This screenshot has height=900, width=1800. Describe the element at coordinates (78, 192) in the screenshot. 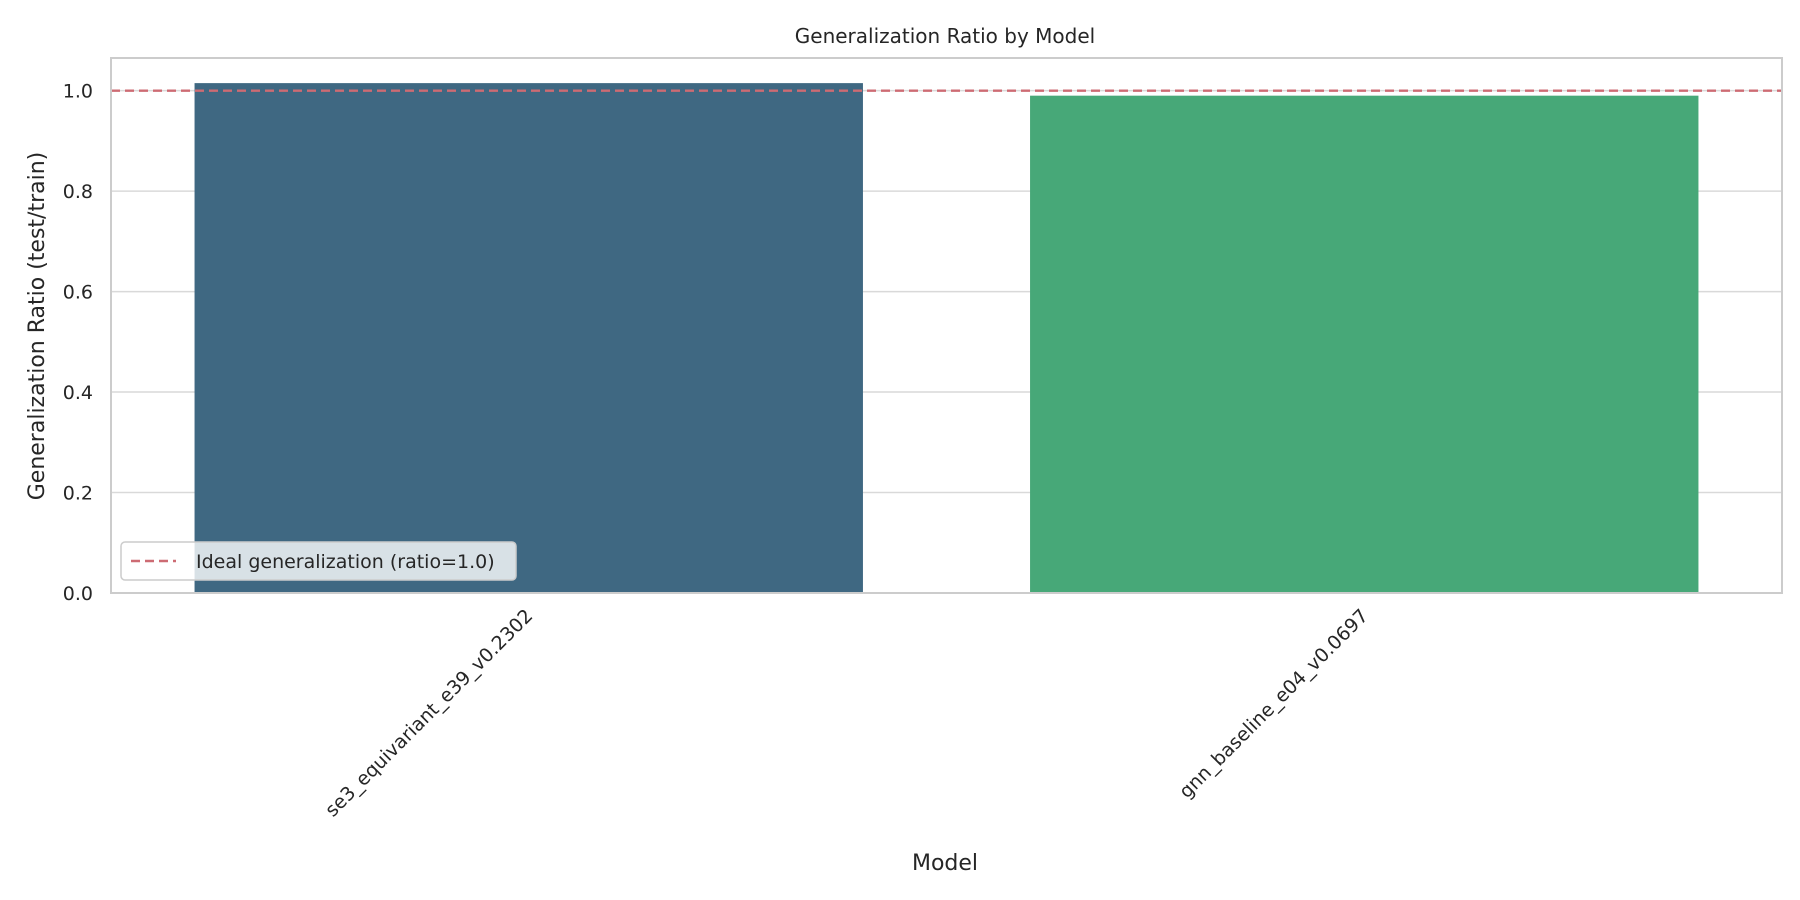

I see `y-tick-label: 0.8` at that location.